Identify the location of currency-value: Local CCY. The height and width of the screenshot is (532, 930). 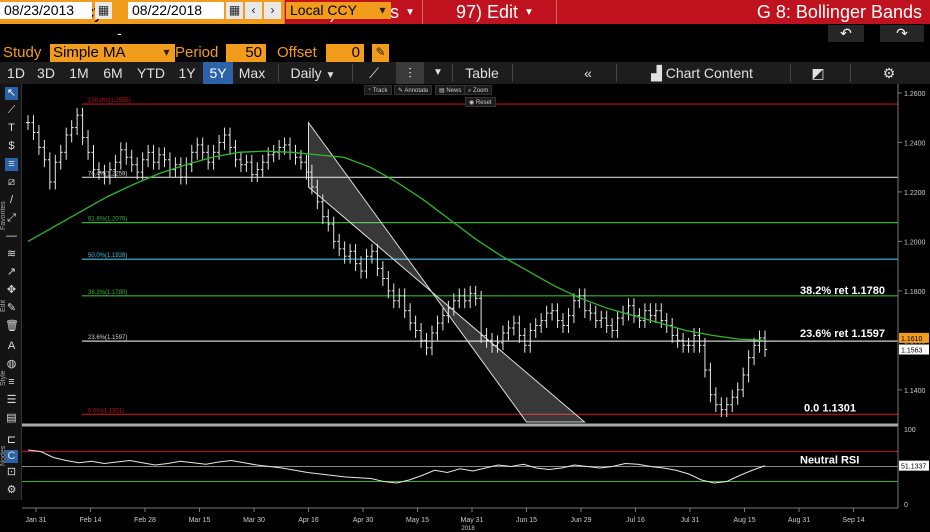
(323, 10).